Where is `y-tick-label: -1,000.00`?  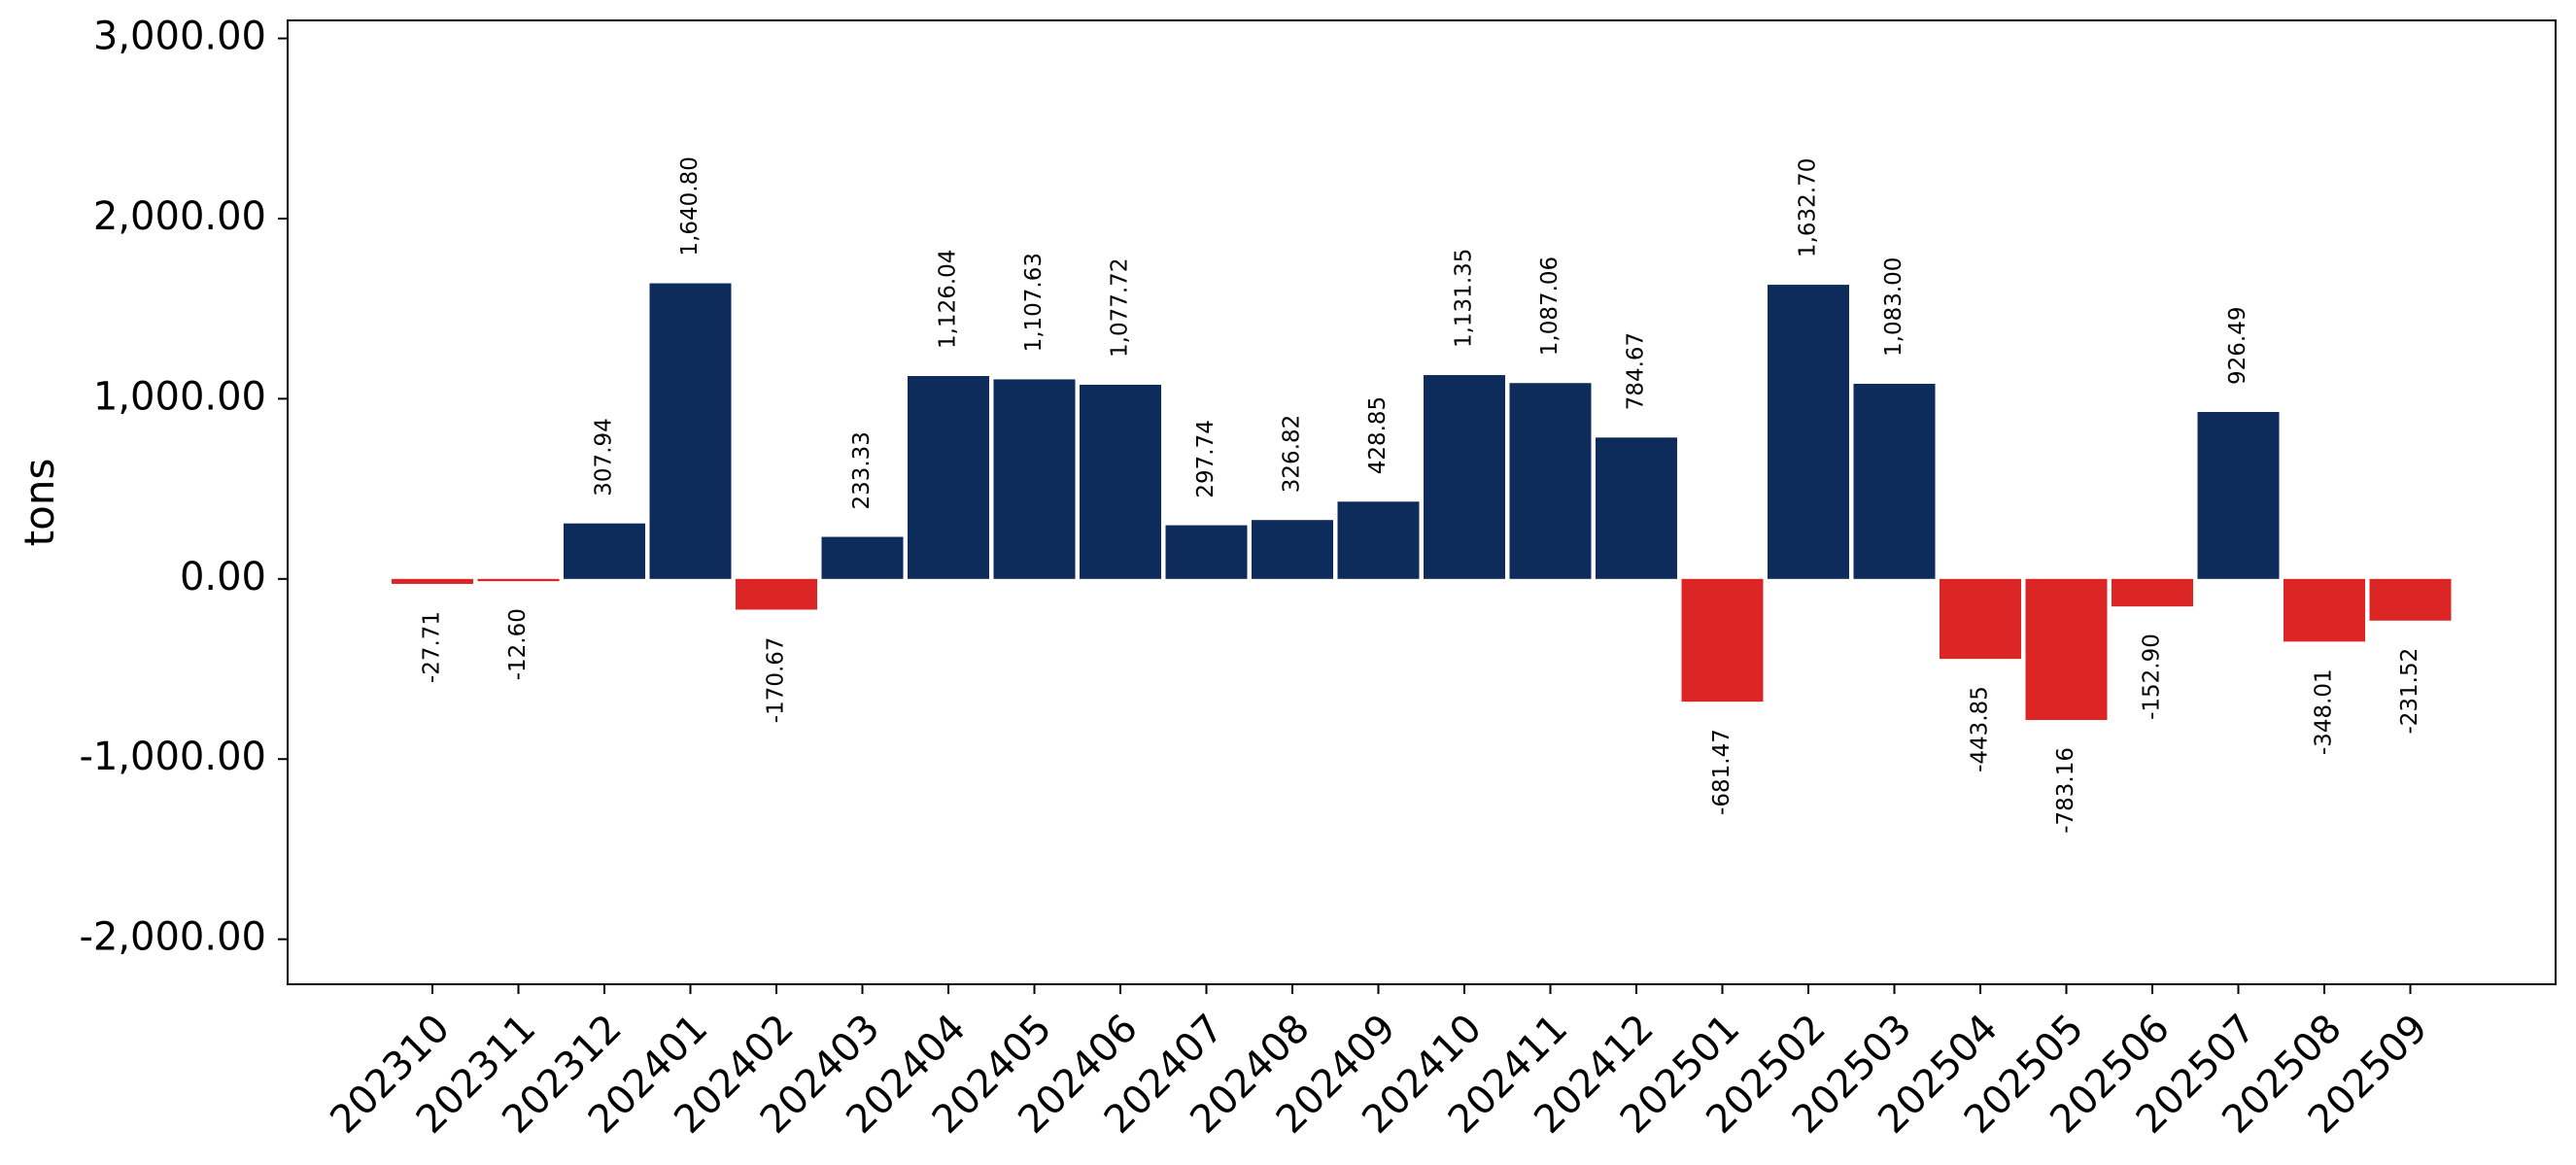
y-tick-label: -1,000.00 is located at coordinates (172, 757).